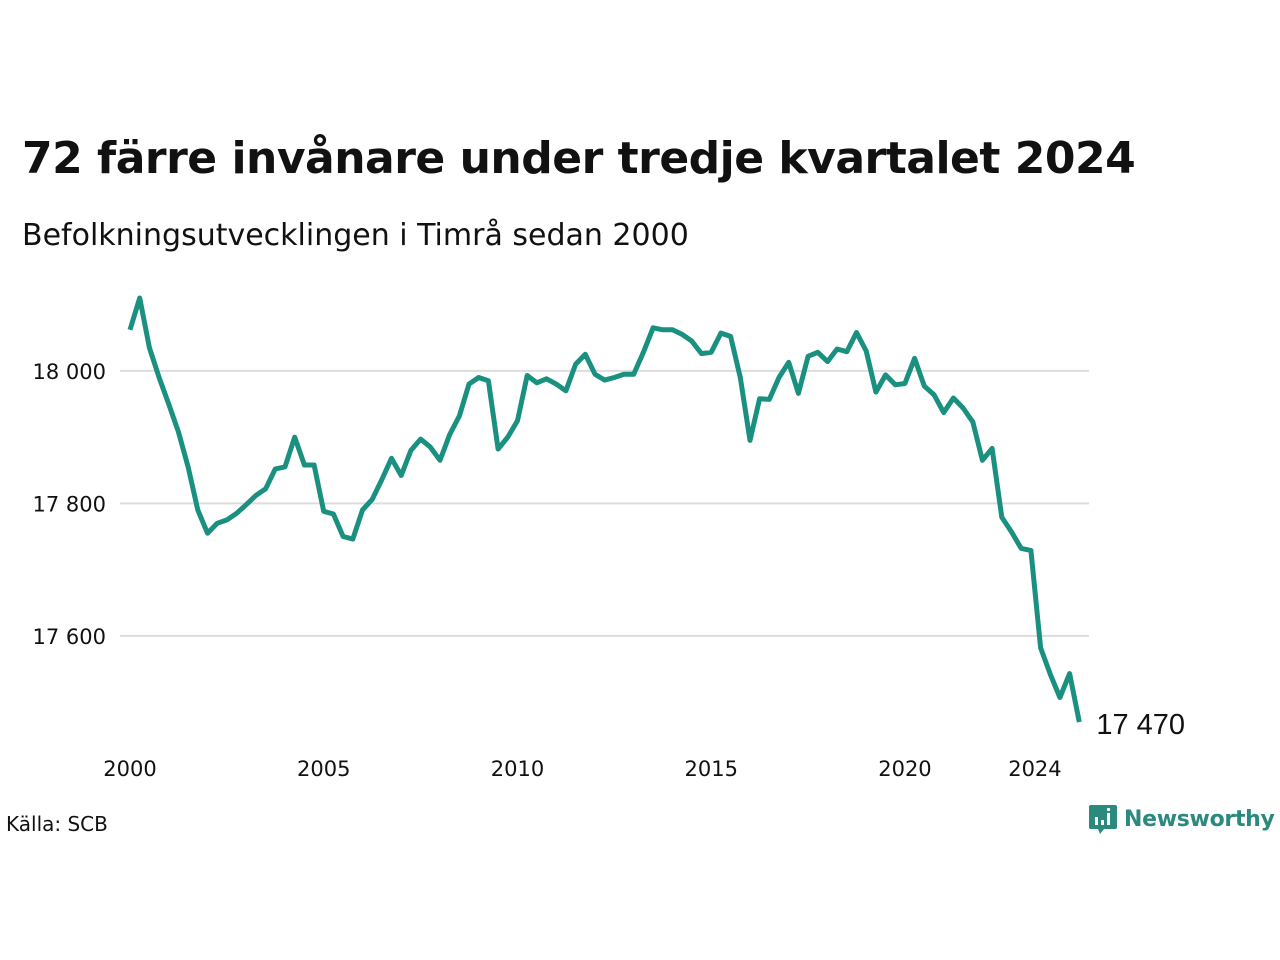 Image resolution: width=1280 pixels, height=960 pixels. What do you see at coordinates (904, 769) in the screenshot?
I see `x-tick-label: 2020` at bounding box center [904, 769].